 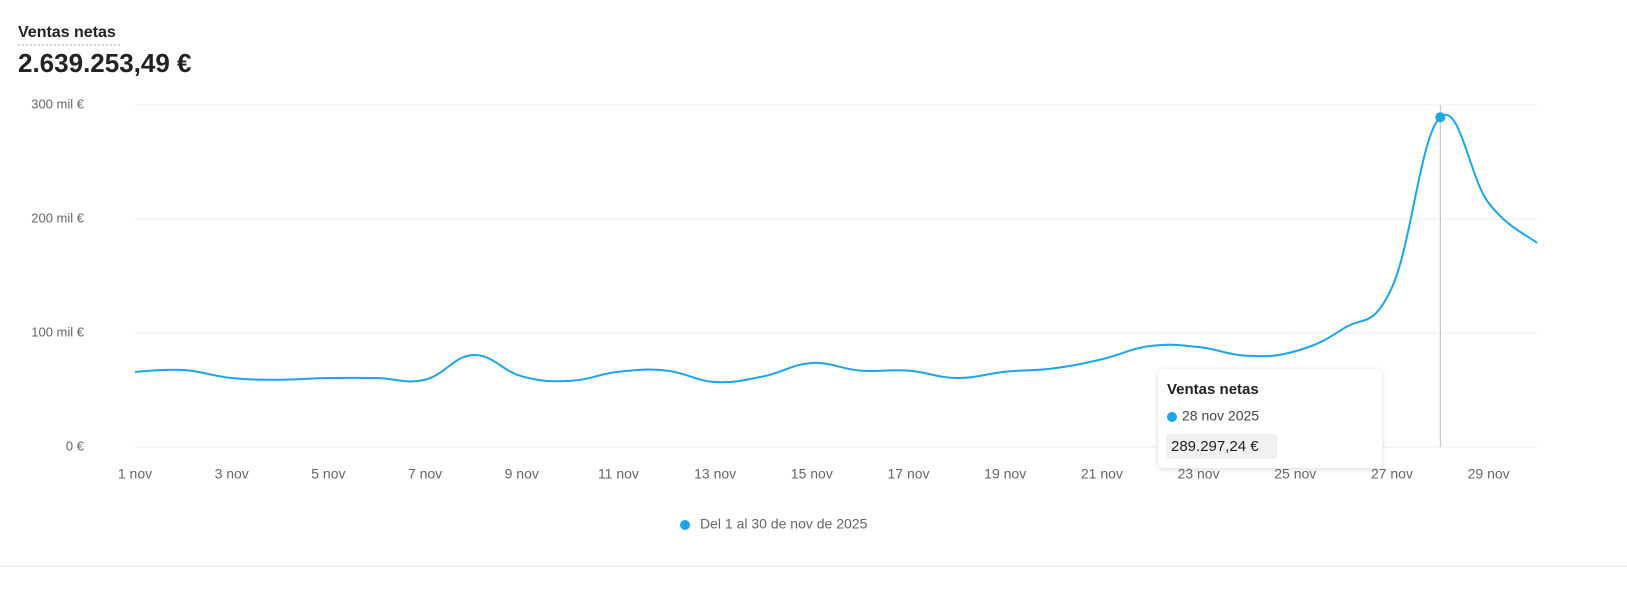 I want to click on tooltip-value: 289.297,24 €, so click(x=1215, y=446).